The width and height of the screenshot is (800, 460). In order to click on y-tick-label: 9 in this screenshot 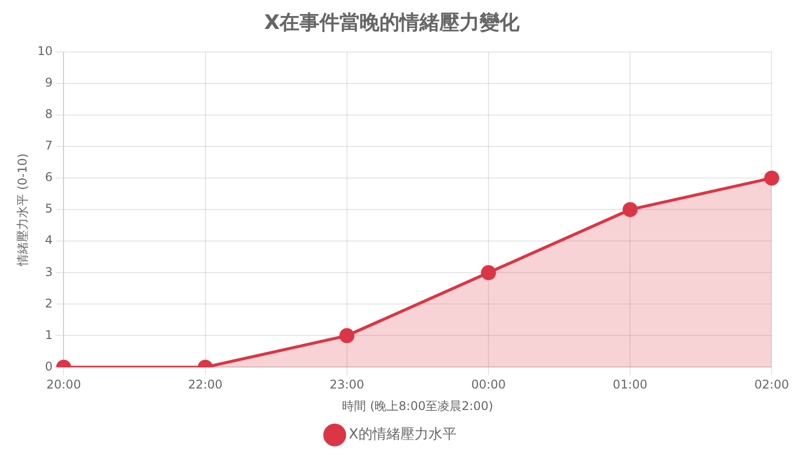, I will do `click(49, 83)`.